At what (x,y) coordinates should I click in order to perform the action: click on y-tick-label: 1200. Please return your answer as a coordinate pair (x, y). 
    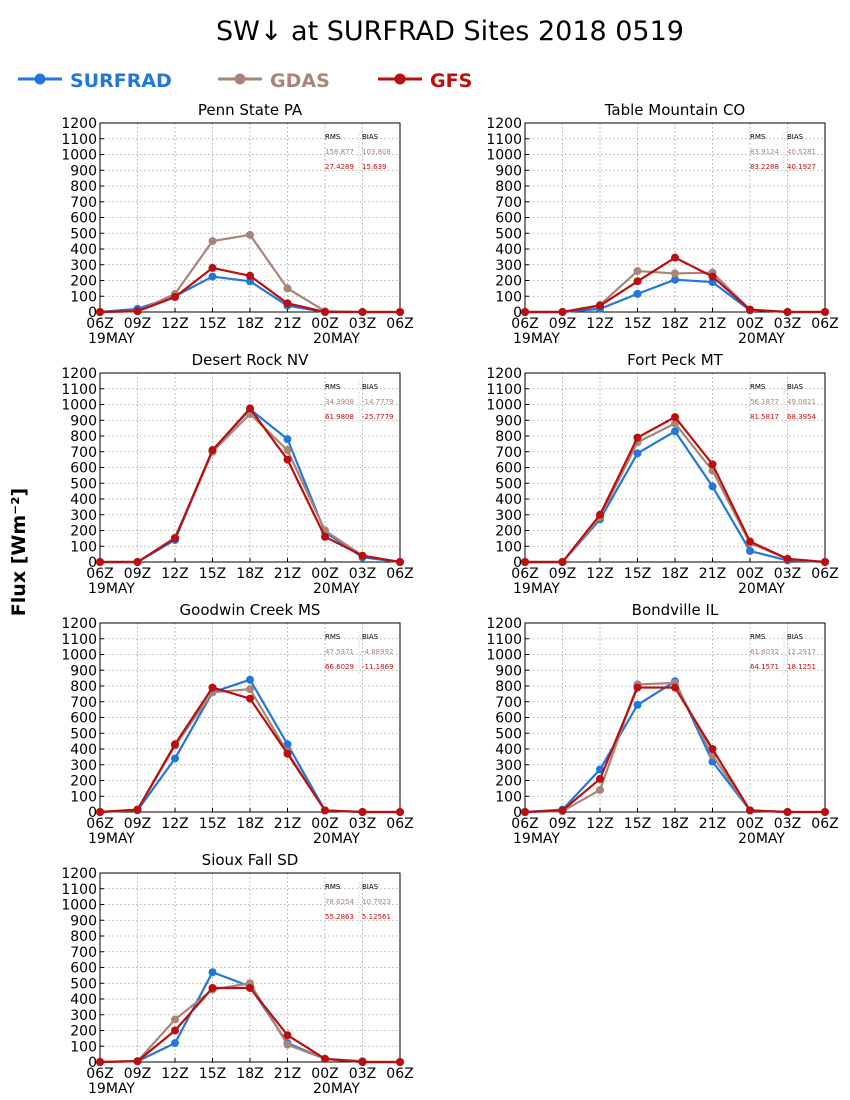
    Looking at the image, I should click on (79, 624).